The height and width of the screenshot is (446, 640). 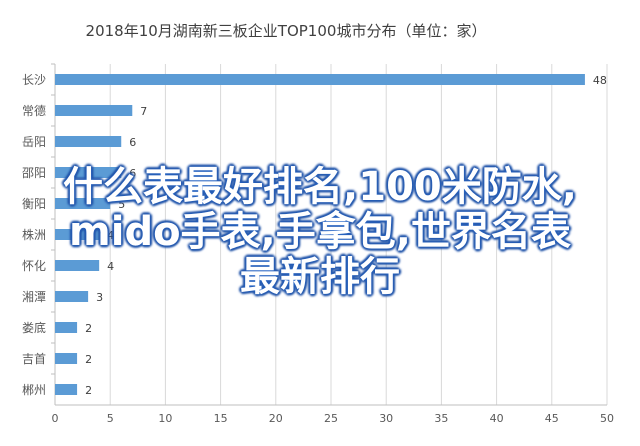 What do you see at coordinates (34, 204) in the screenshot?
I see `category-label: 衡阳` at bounding box center [34, 204].